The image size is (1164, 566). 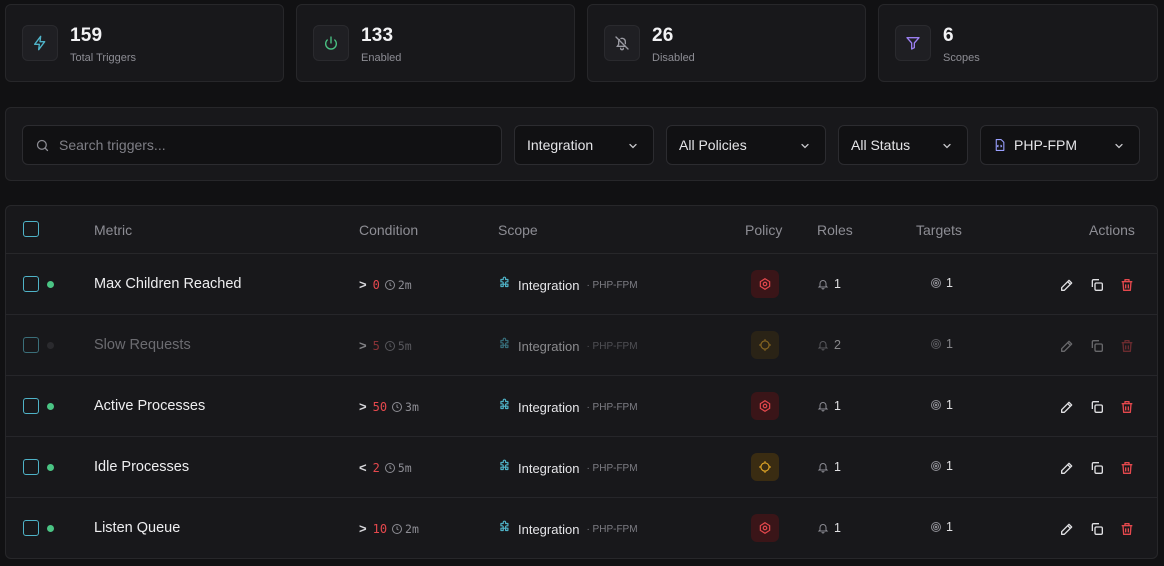 What do you see at coordinates (713, 145) in the screenshot?
I see `policy-select-value: All Policies` at bounding box center [713, 145].